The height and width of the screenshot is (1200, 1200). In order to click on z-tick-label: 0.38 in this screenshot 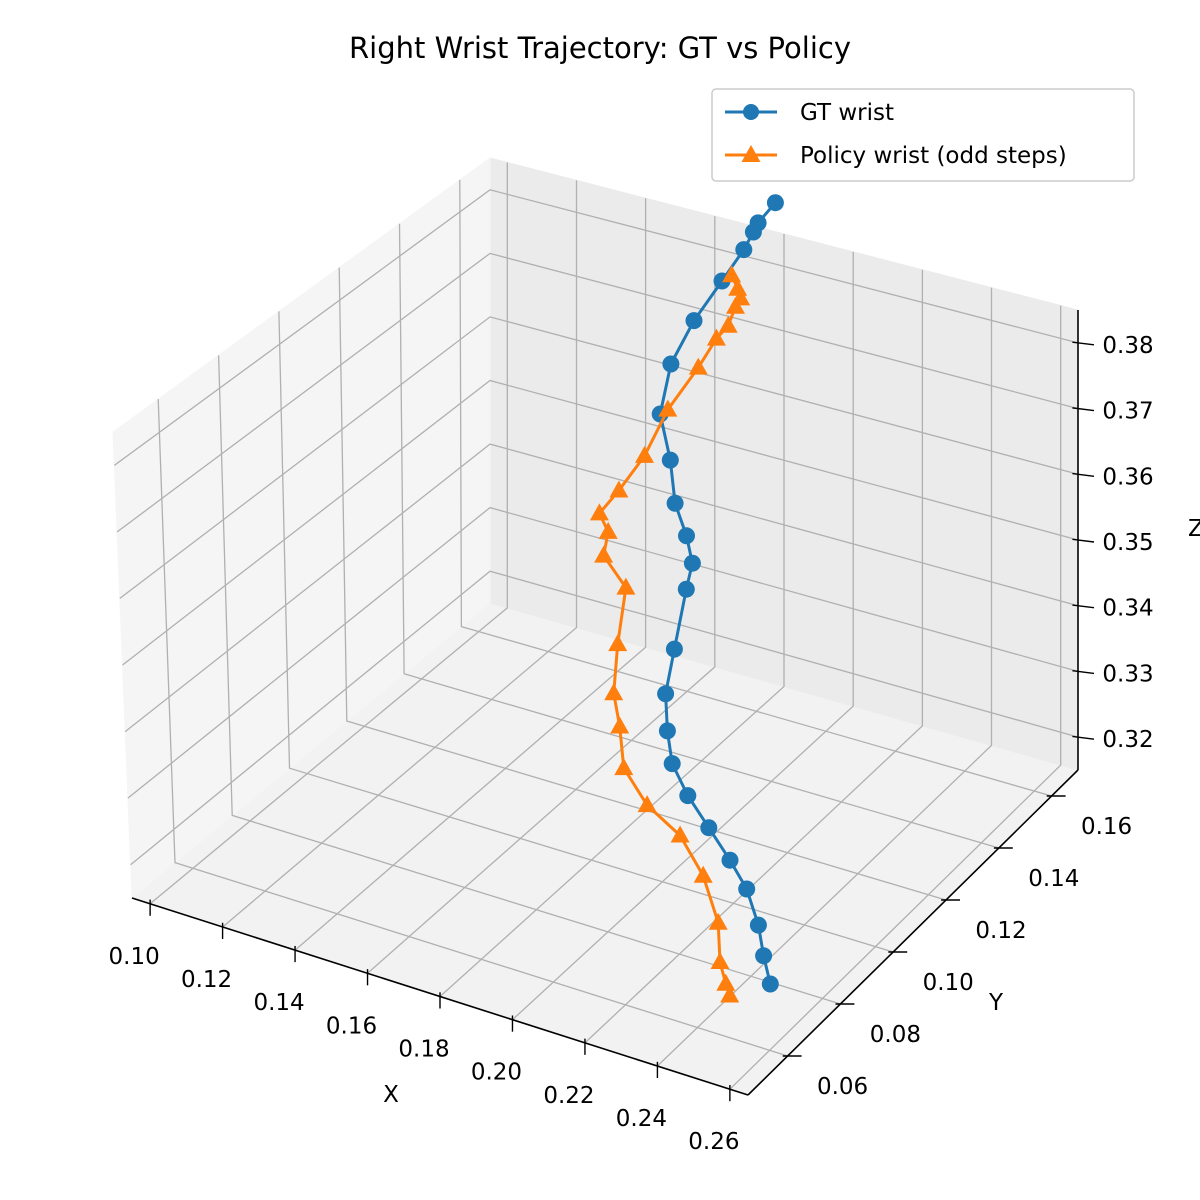, I will do `click(1127, 346)`.